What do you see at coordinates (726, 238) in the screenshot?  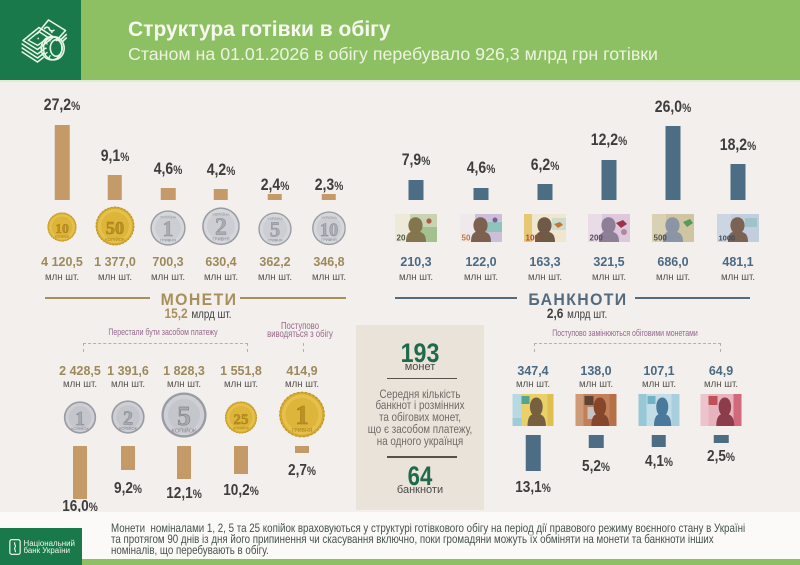 I see `svg-text: 1000` at bounding box center [726, 238].